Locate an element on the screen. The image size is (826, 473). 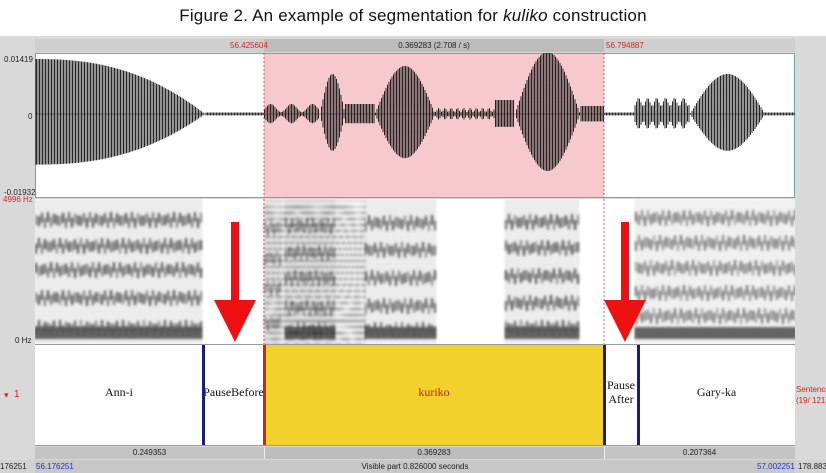
interval-ann-i: Ann-i is located at coordinates (119, 392).